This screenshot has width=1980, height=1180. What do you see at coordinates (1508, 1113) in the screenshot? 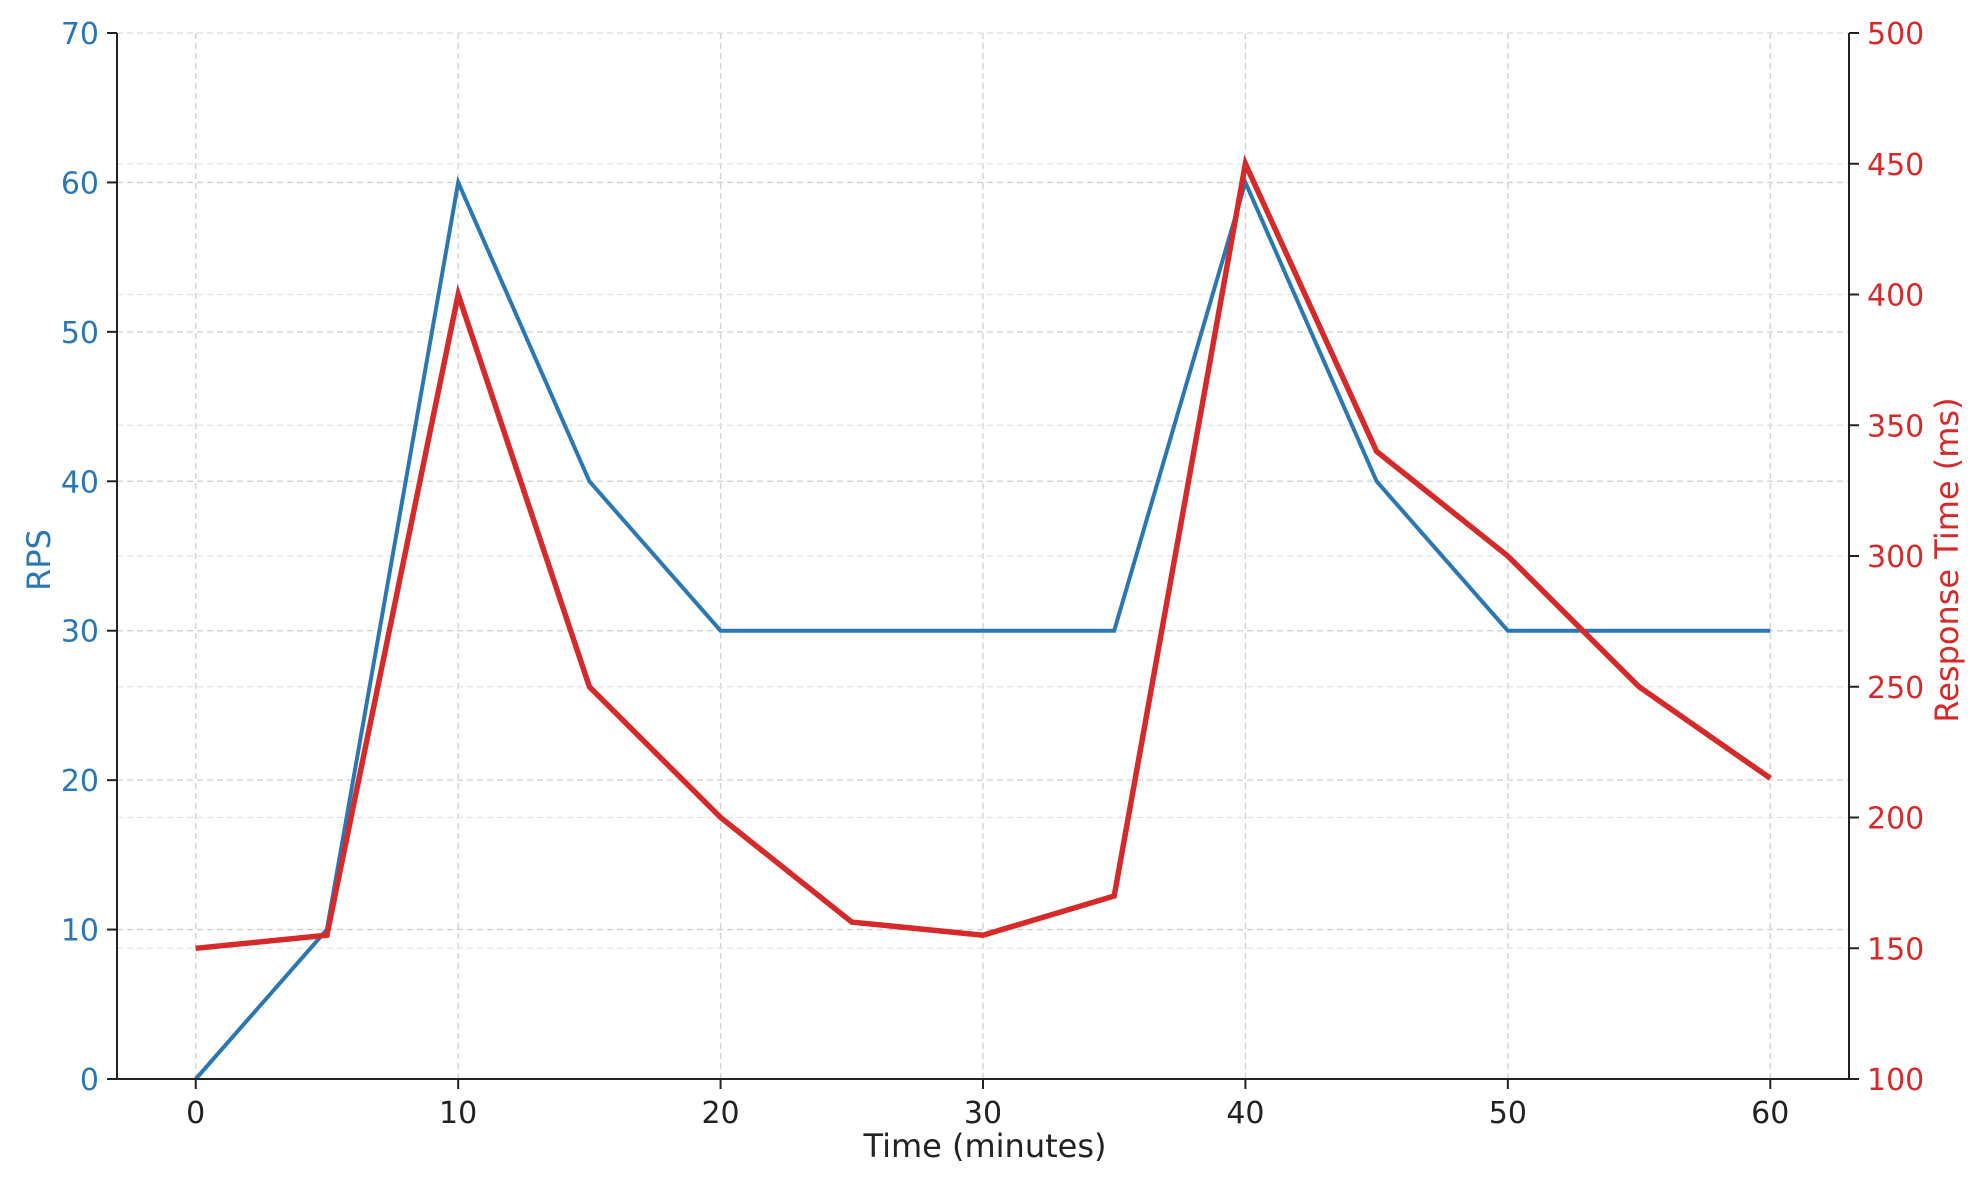
I see `x-tick-label: 50` at bounding box center [1508, 1113].